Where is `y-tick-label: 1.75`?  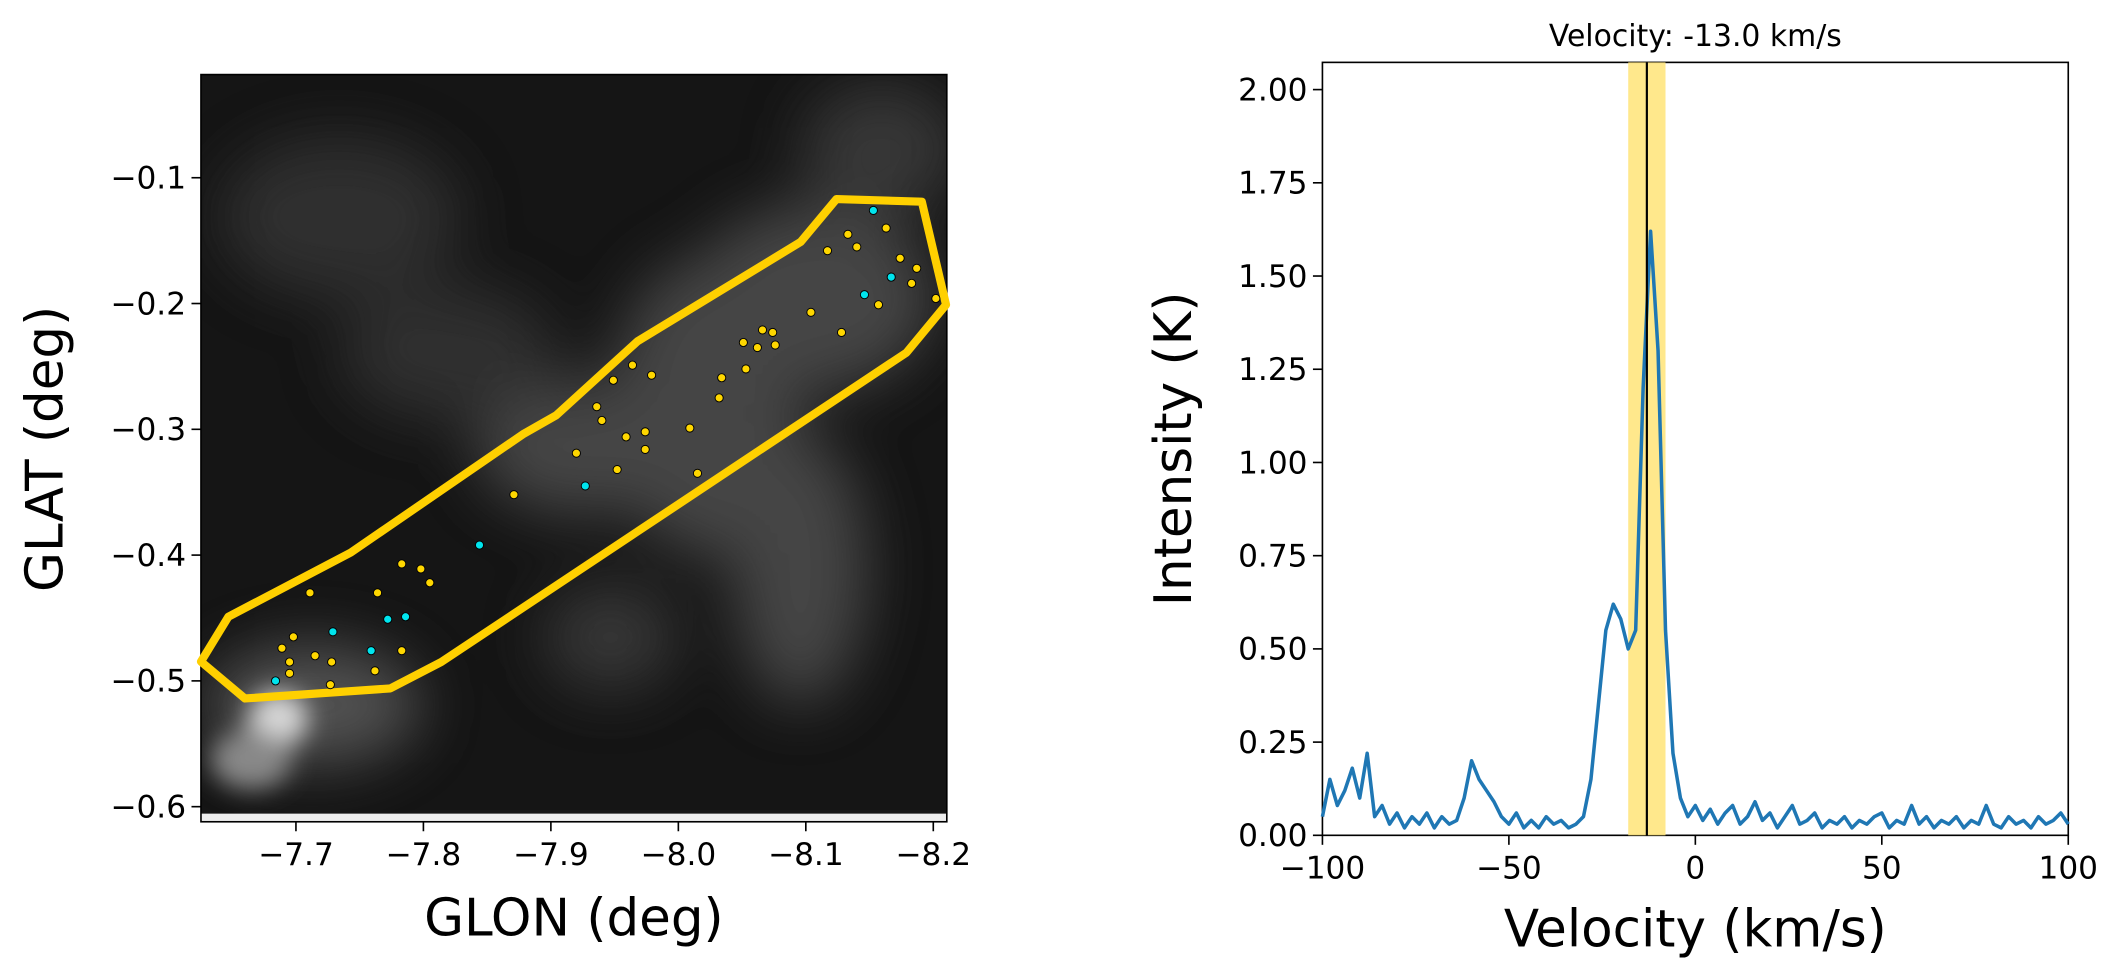 y-tick-label: 1.75 is located at coordinates (1272, 184).